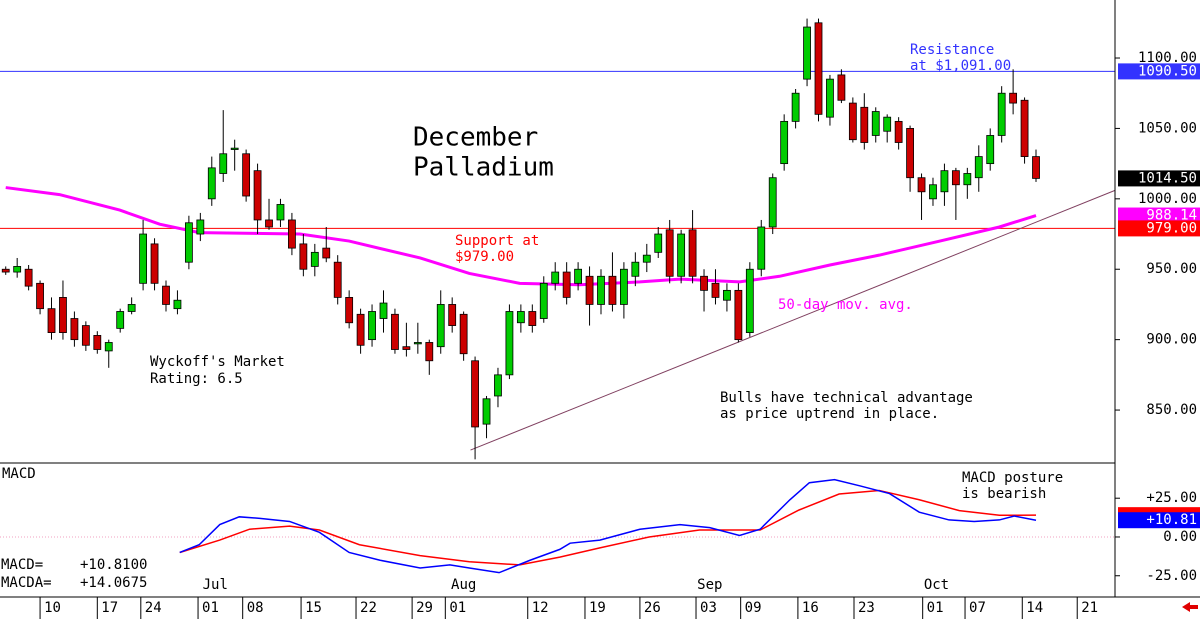 This screenshot has width=1200, height=619. Describe the element at coordinates (753, 608) in the screenshot. I see `x-tick-label: 09` at that location.